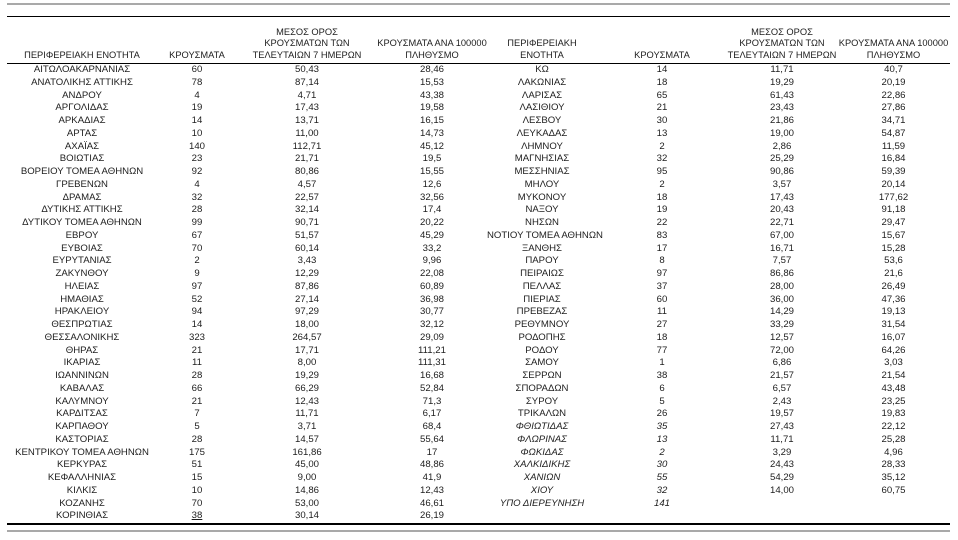 This screenshot has height=540, width=958. I want to click on cell-avg7: 28,00, so click(781, 286).